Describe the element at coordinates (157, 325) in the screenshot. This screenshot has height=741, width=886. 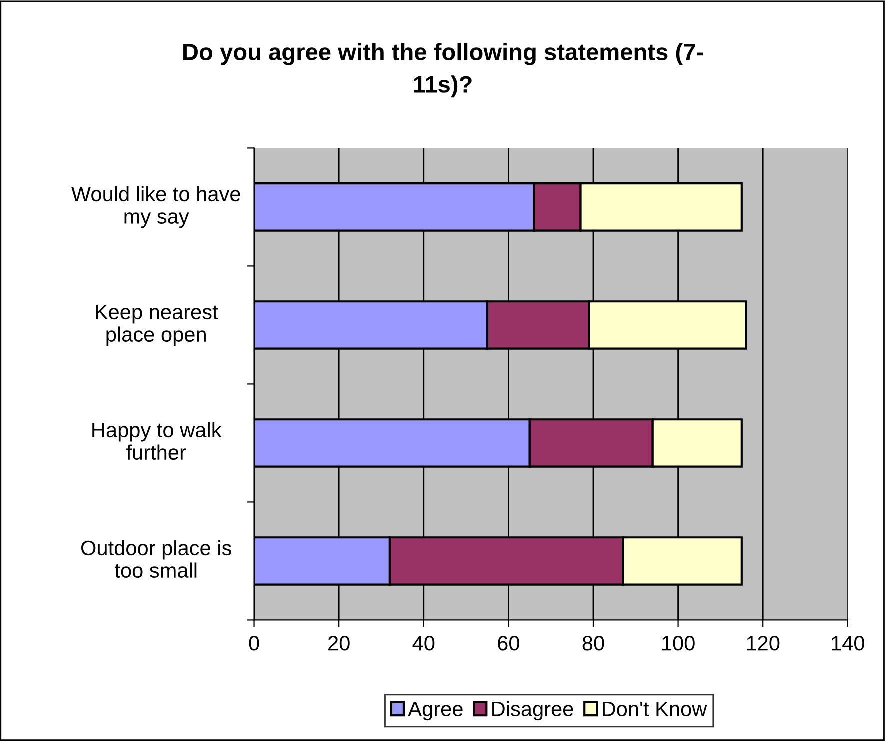
I see `y-tick-label: Keep nearest place open` at that location.